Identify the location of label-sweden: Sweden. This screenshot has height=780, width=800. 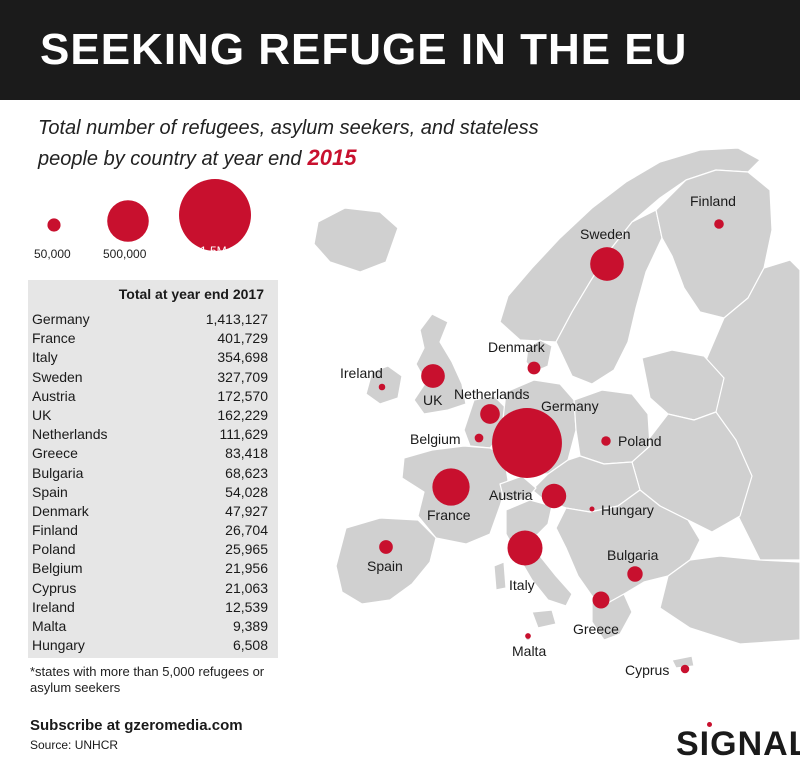
(605, 234).